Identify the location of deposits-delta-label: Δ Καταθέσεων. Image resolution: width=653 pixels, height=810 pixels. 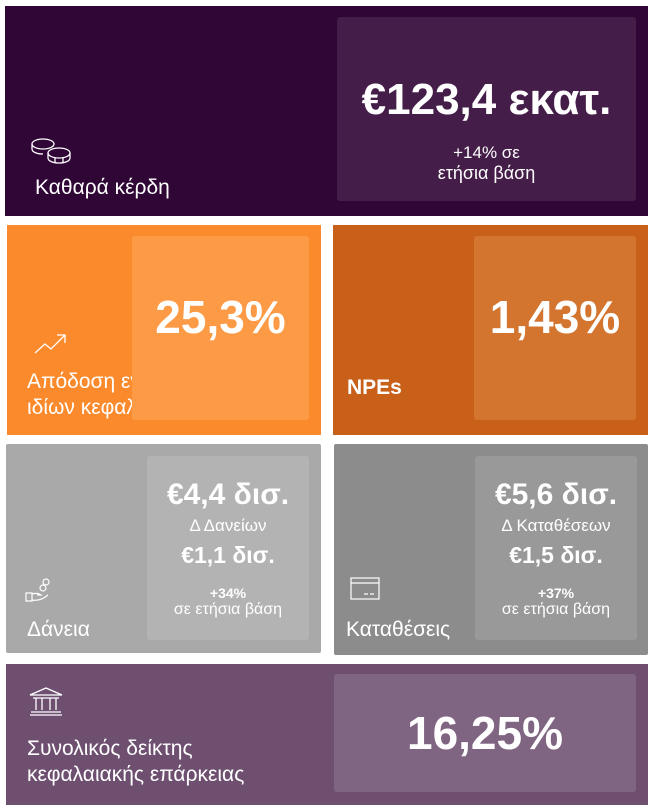
(556, 525).